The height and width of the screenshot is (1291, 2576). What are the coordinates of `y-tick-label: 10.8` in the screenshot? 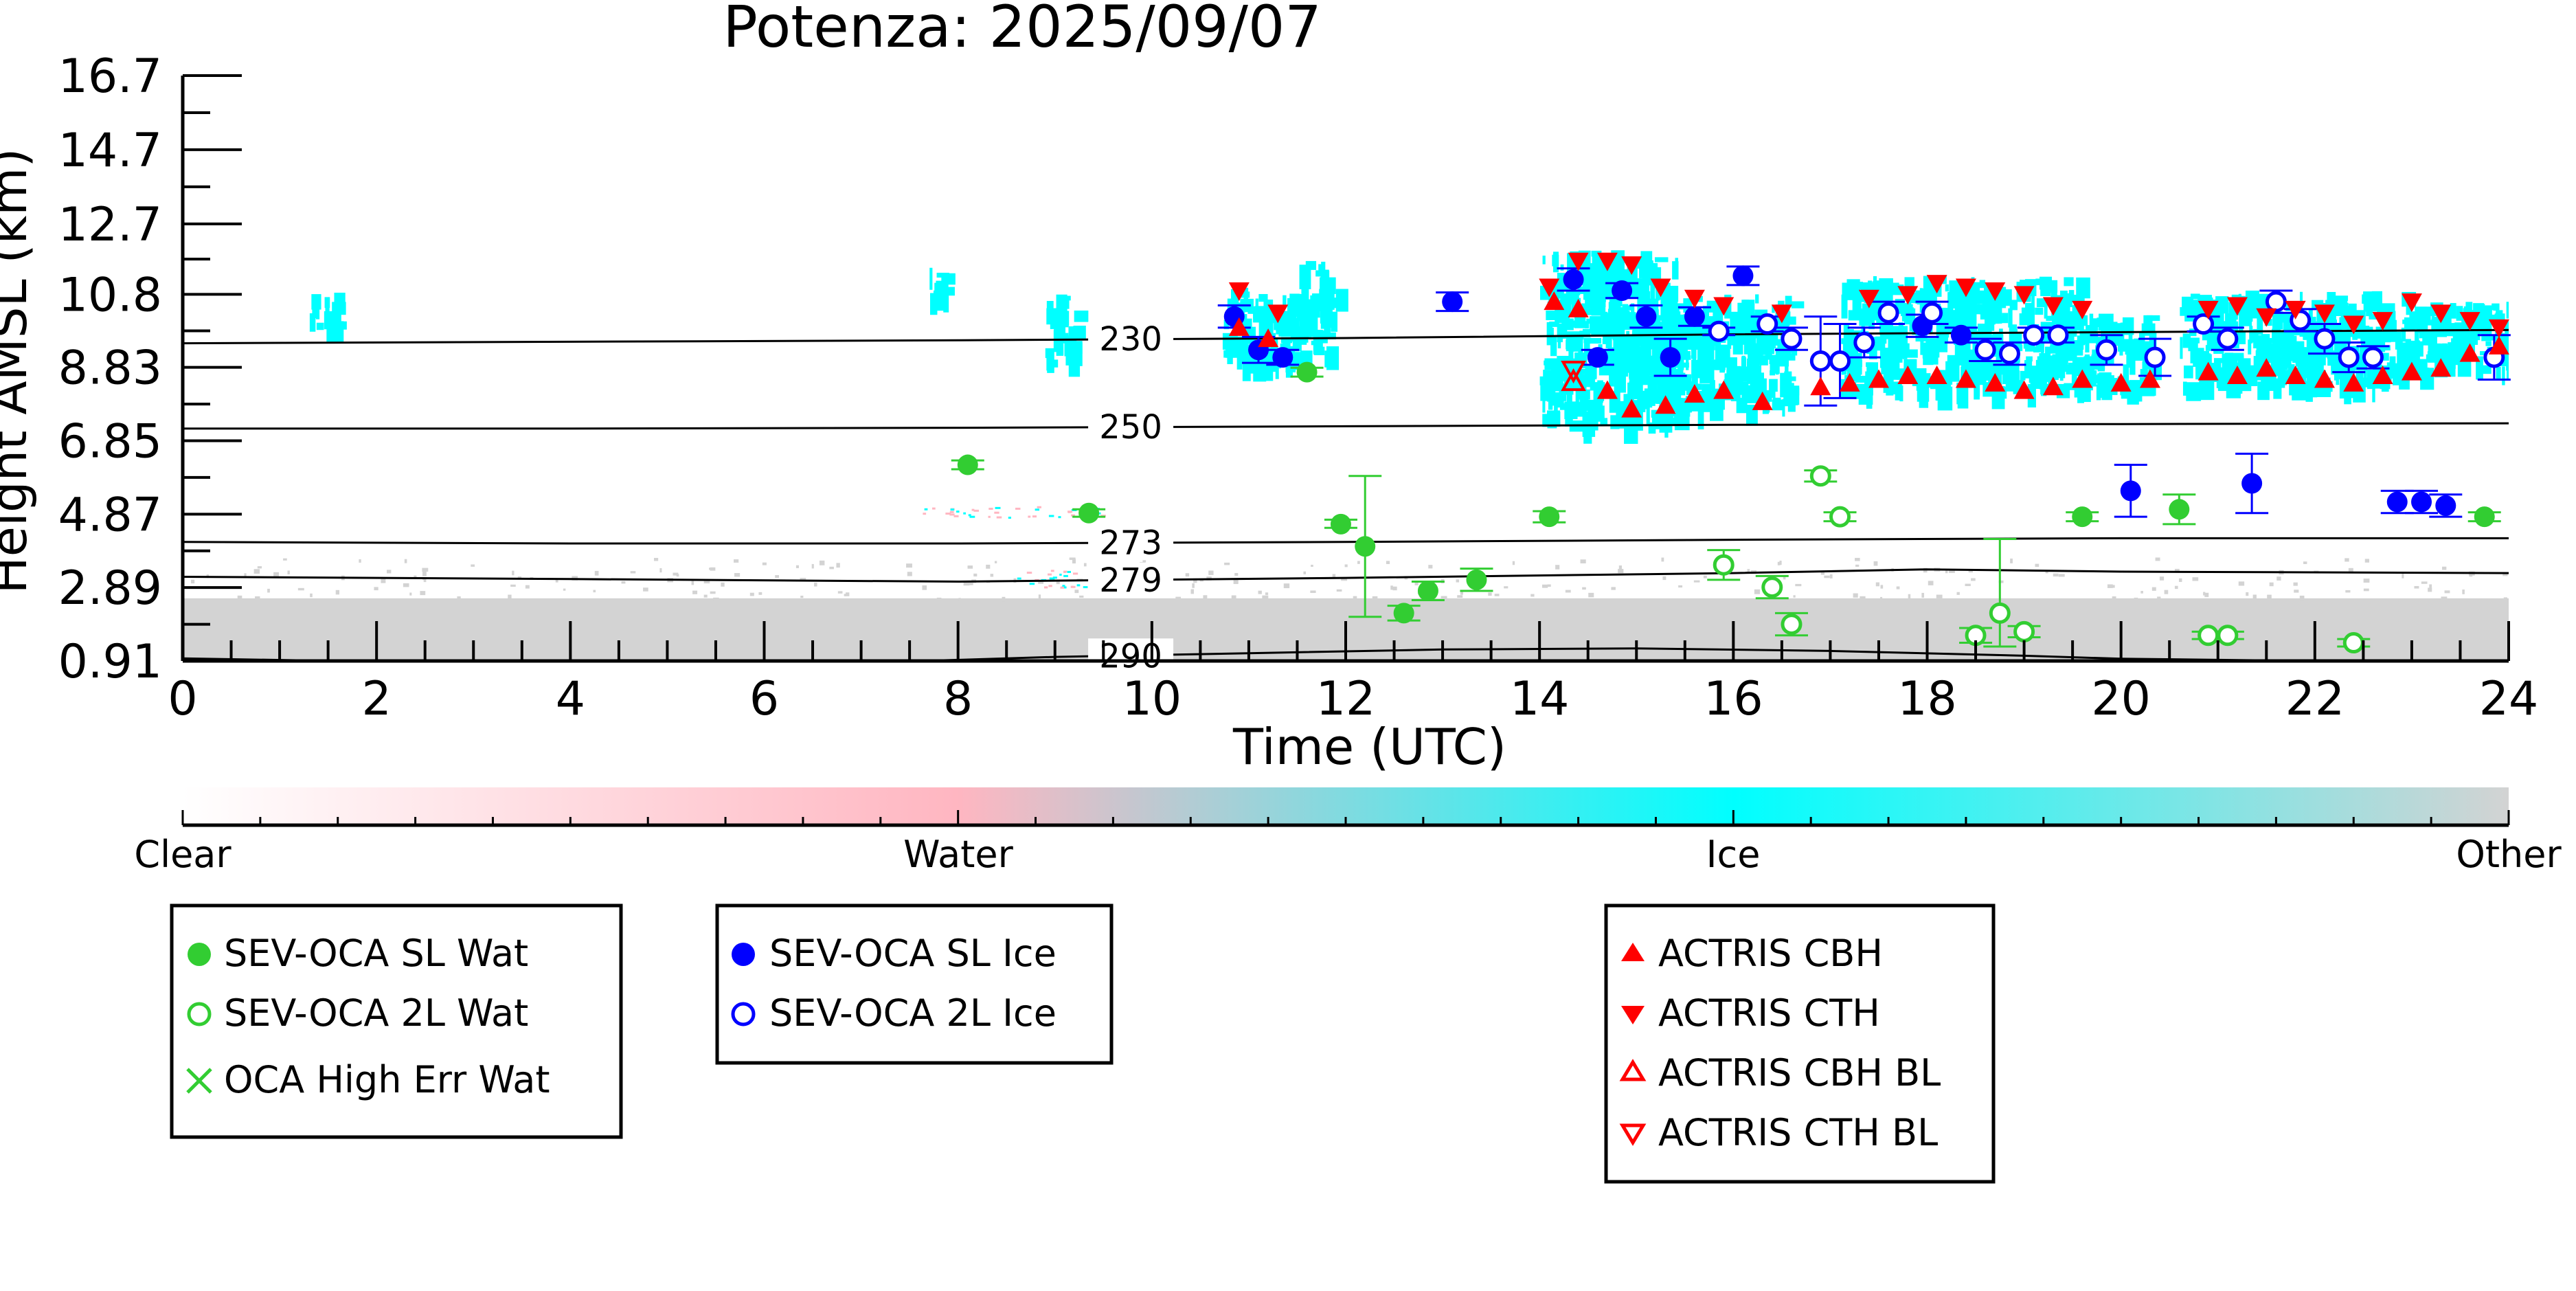 It's located at (110, 295).